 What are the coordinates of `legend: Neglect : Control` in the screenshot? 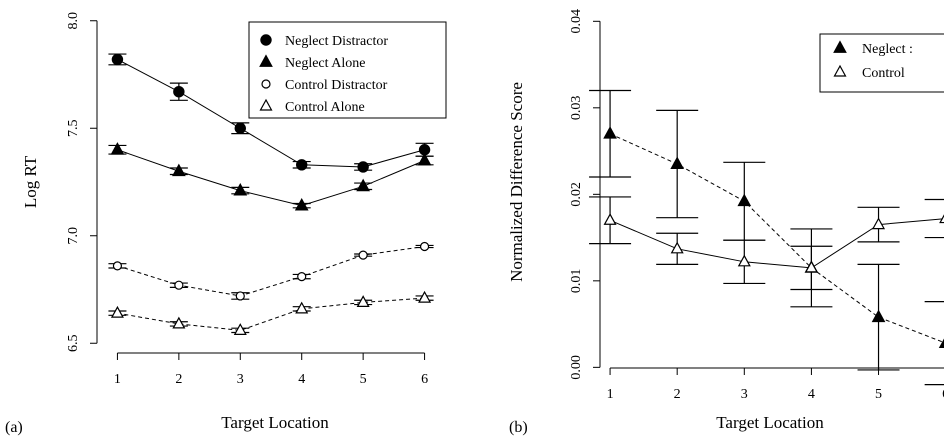 It's located at (881, 63).